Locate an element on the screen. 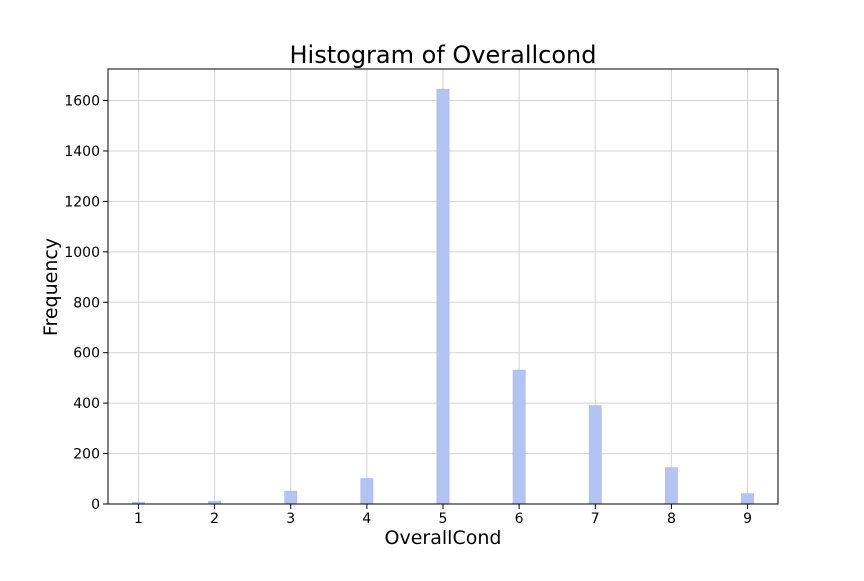 The height and width of the screenshot is (581, 864). x-tick-label-8: 8 is located at coordinates (671, 519).